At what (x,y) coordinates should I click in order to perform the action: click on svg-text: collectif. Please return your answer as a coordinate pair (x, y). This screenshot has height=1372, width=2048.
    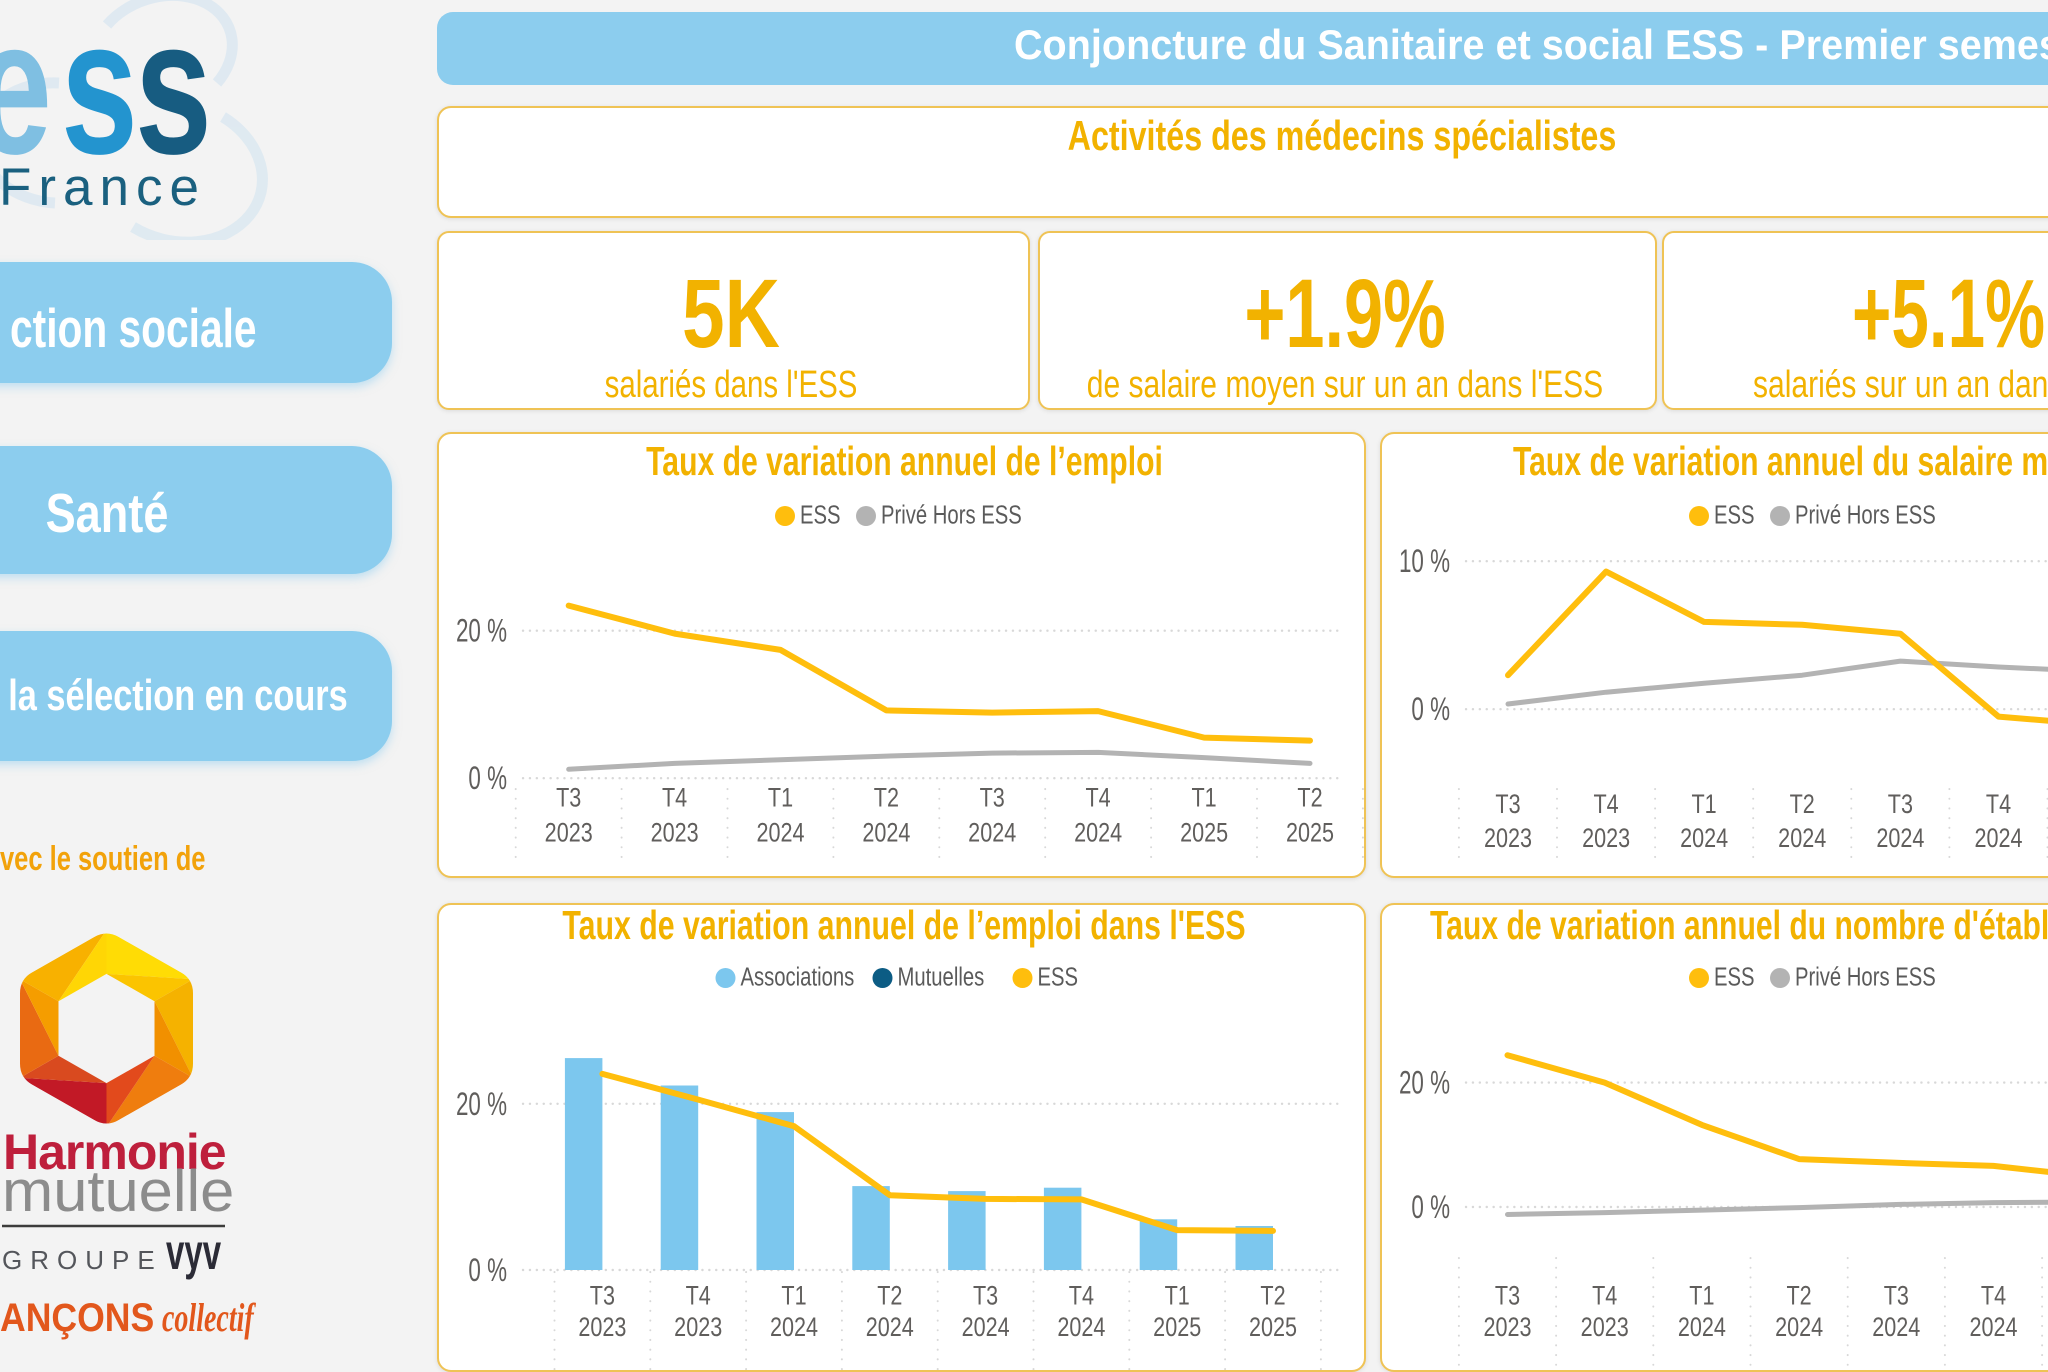
    Looking at the image, I should click on (209, 1318).